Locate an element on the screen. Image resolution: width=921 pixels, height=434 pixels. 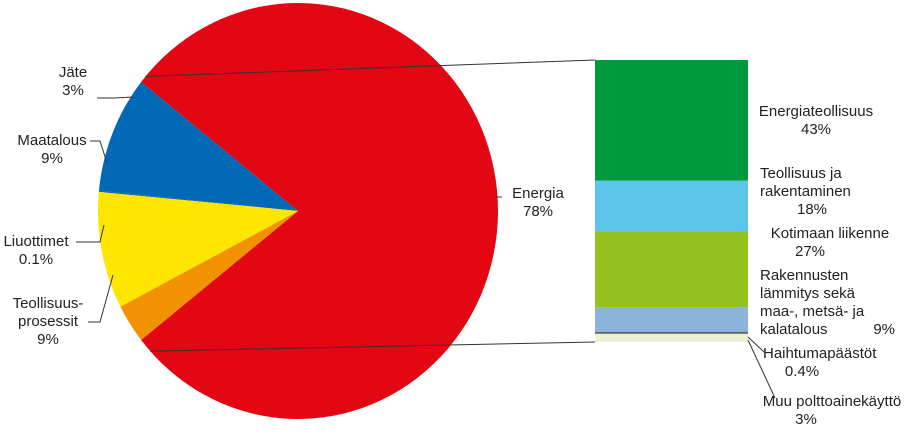
pie-slice-teollisuus-prosessit is located at coordinates (198, 146).